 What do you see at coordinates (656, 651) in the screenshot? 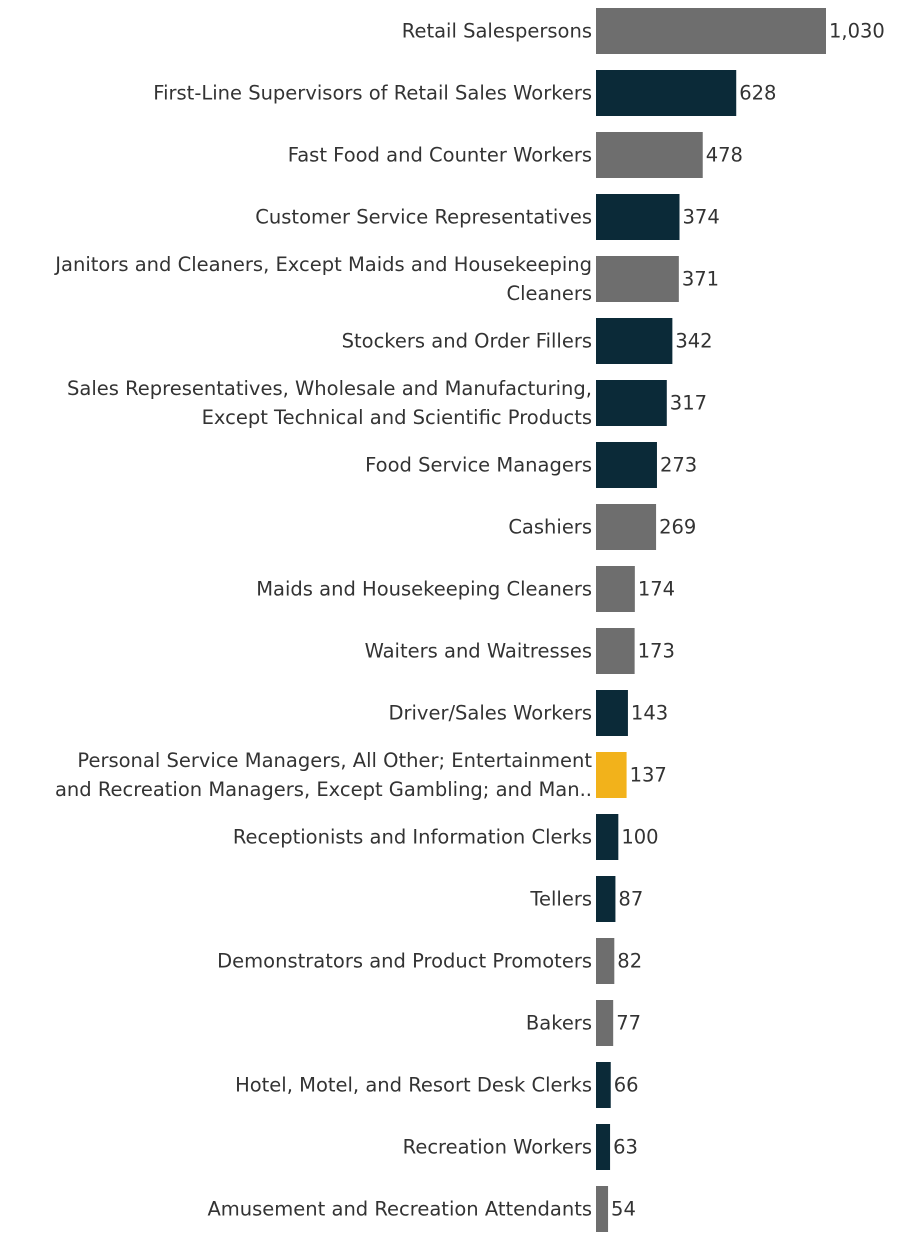
I see `bar-value-label: 173` at bounding box center [656, 651].